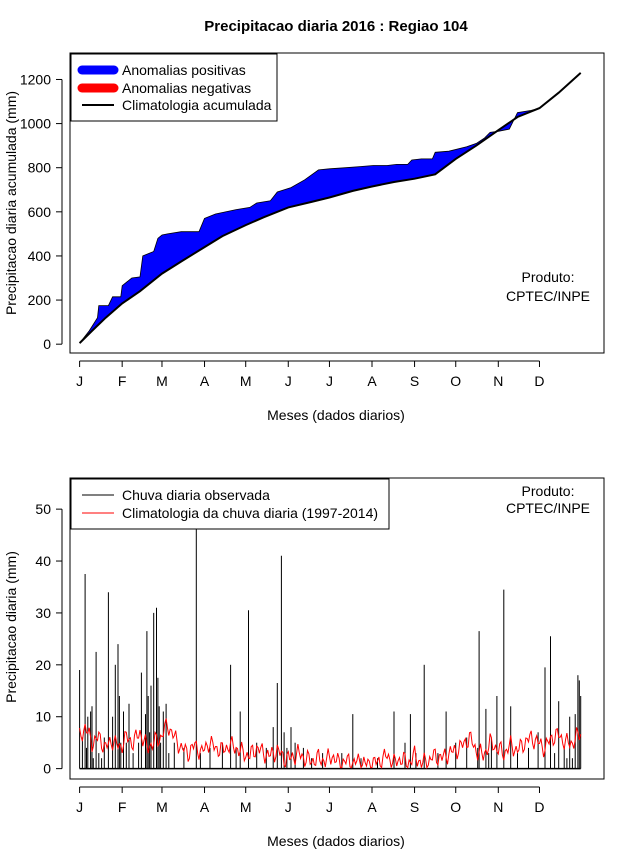 The image size is (640, 850). I want to click on bottom-y-tick-label: 20, so click(43, 665).